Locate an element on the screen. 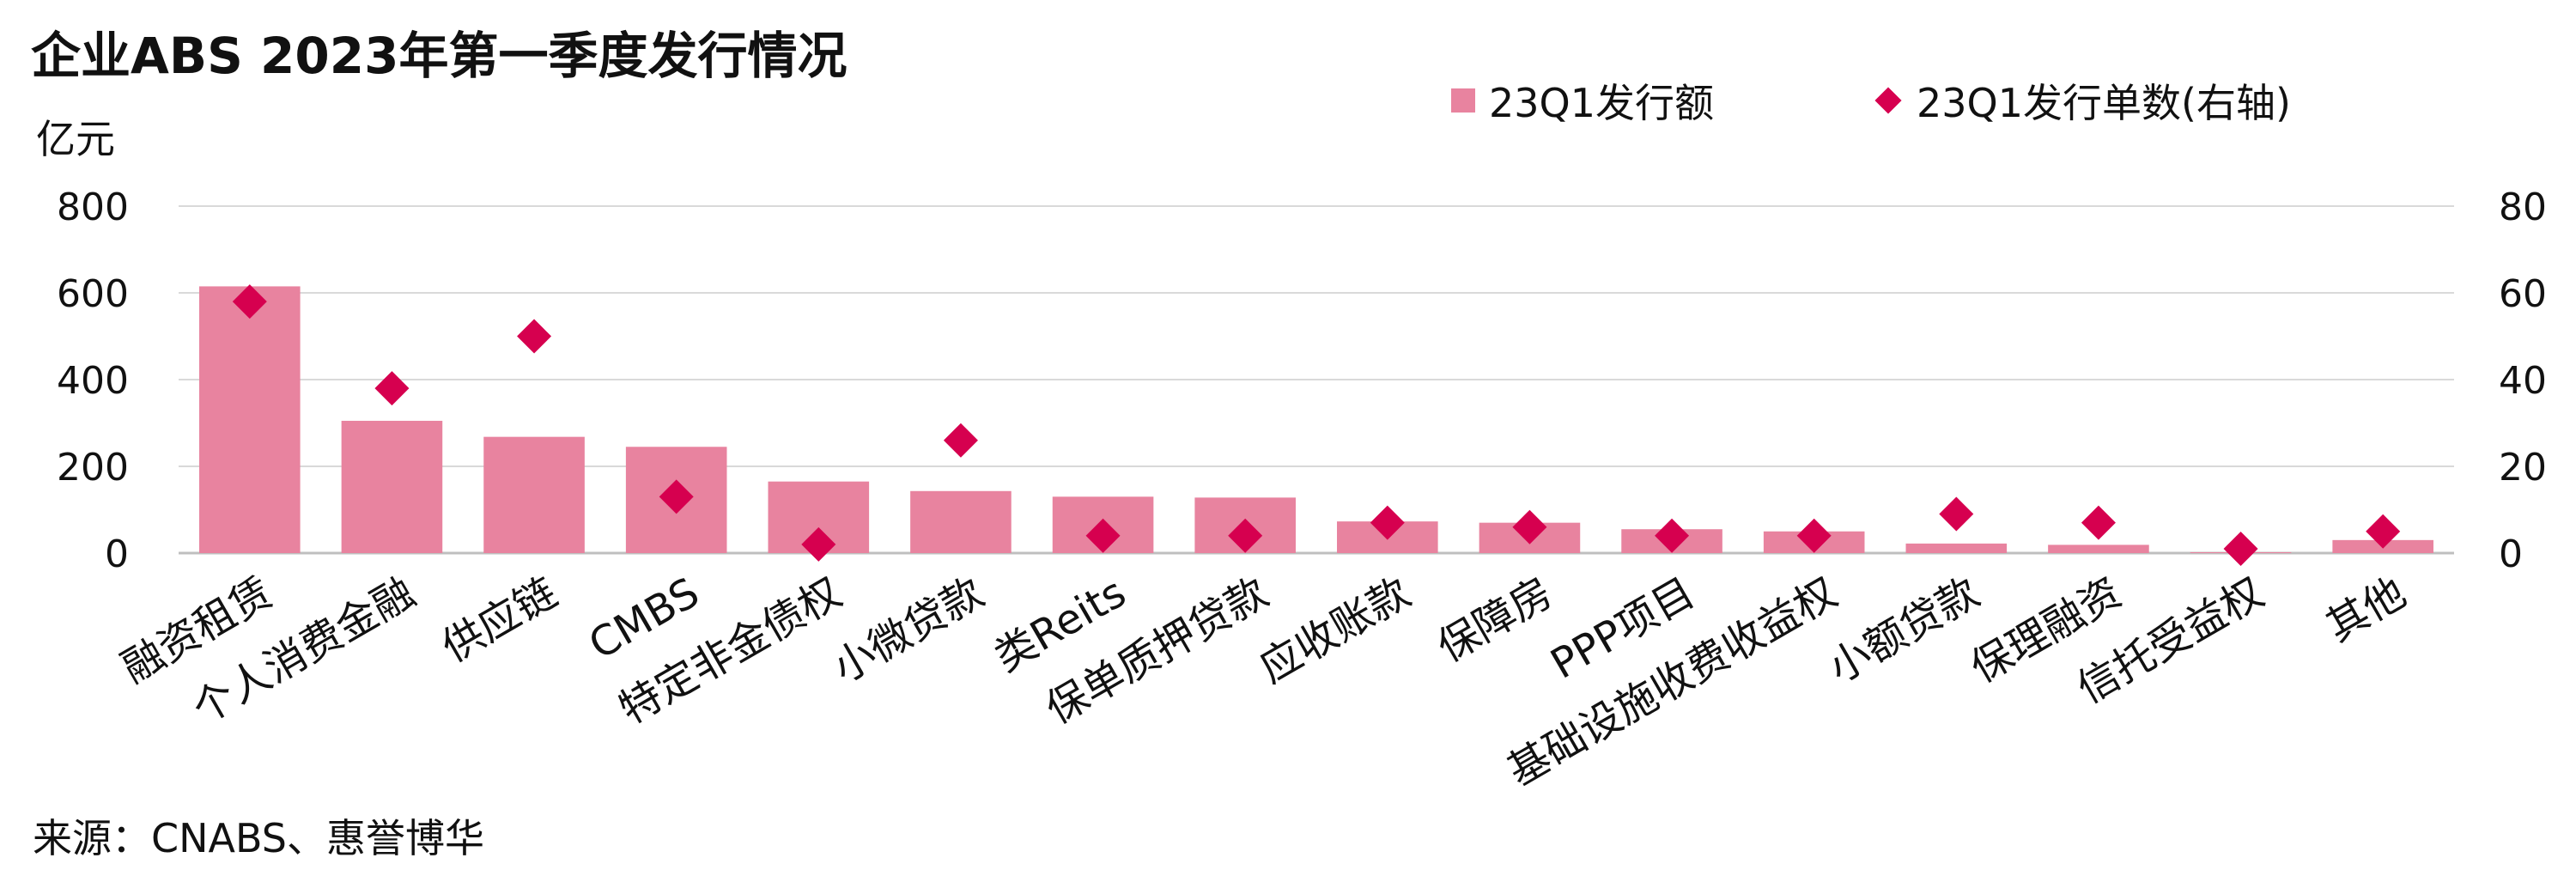 The width and height of the screenshot is (2576, 876). y-axis-unit: 亿元 is located at coordinates (75, 139).